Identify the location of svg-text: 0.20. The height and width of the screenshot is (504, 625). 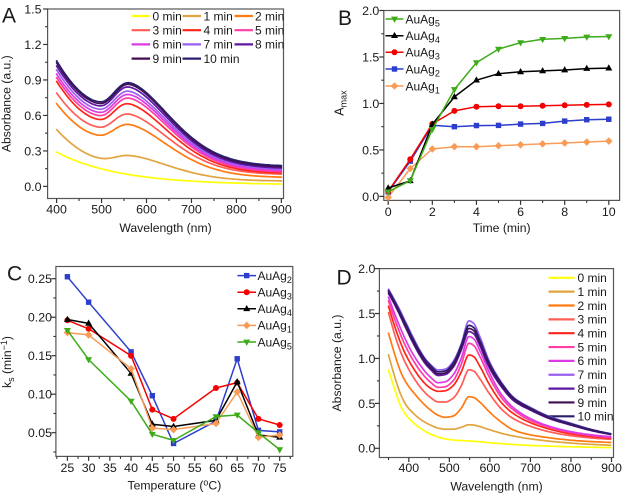
(40, 318).